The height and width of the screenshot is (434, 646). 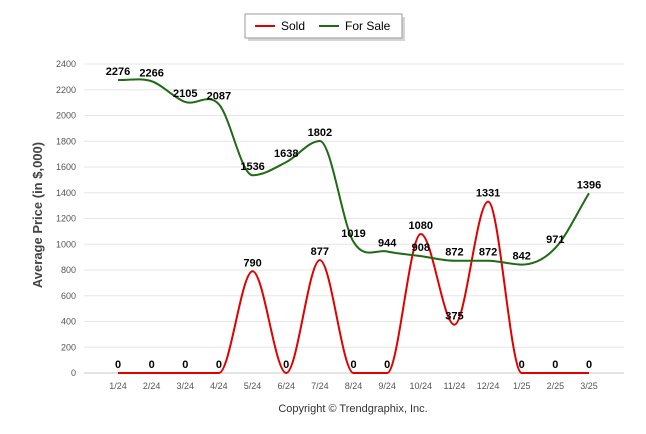 What do you see at coordinates (66, 167) in the screenshot?
I see `y-tick-label: 1600` at bounding box center [66, 167].